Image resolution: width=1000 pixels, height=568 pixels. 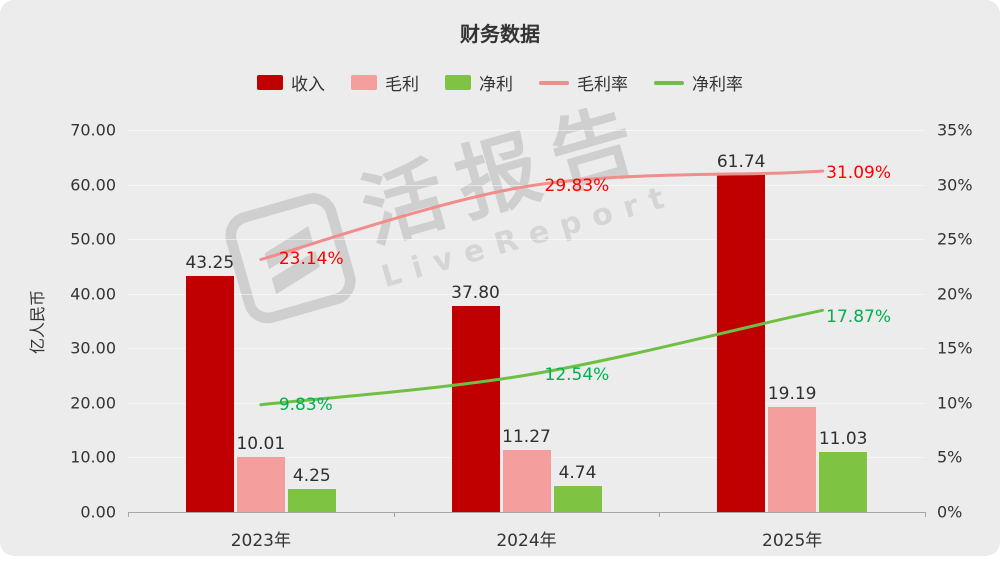 I want to click on y-axis-tick-label-left: 70.00, so click(x=93, y=130).